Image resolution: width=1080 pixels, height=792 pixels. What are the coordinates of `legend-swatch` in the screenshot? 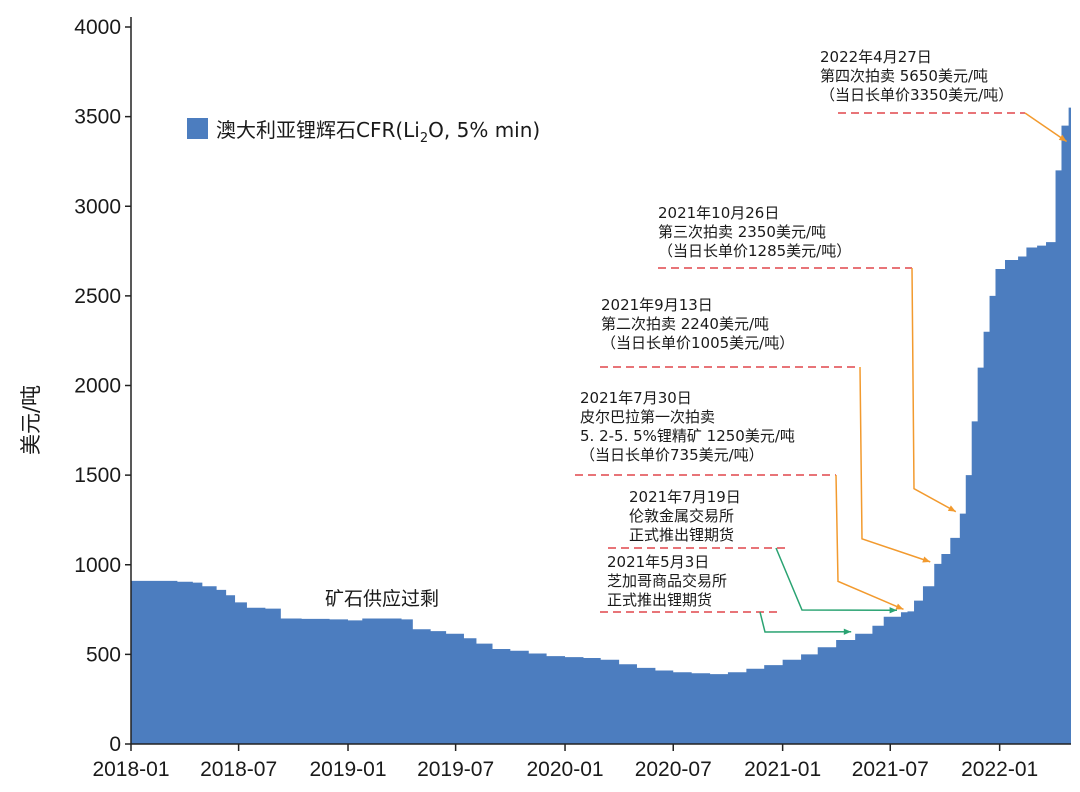 It's located at (197, 128).